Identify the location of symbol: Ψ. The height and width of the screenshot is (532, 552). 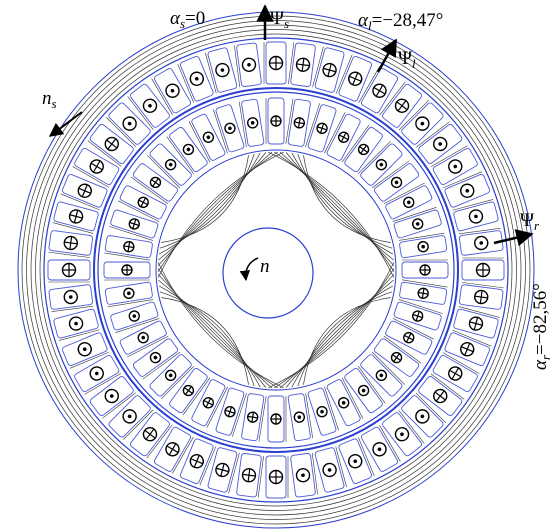
(405, 58).